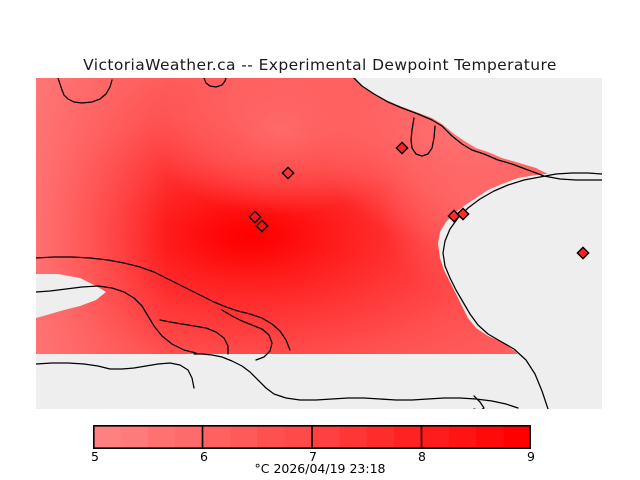 This screenshot has height=480, width=640. I want to click on coastline-olympic-spit, so click(356, 381).